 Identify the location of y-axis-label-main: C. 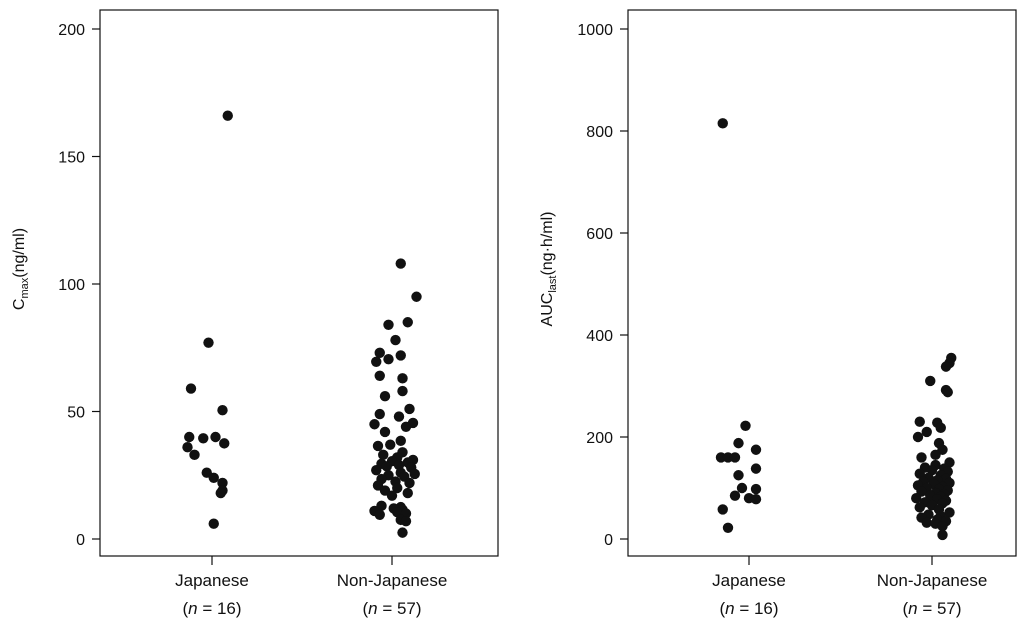
(19, 305).